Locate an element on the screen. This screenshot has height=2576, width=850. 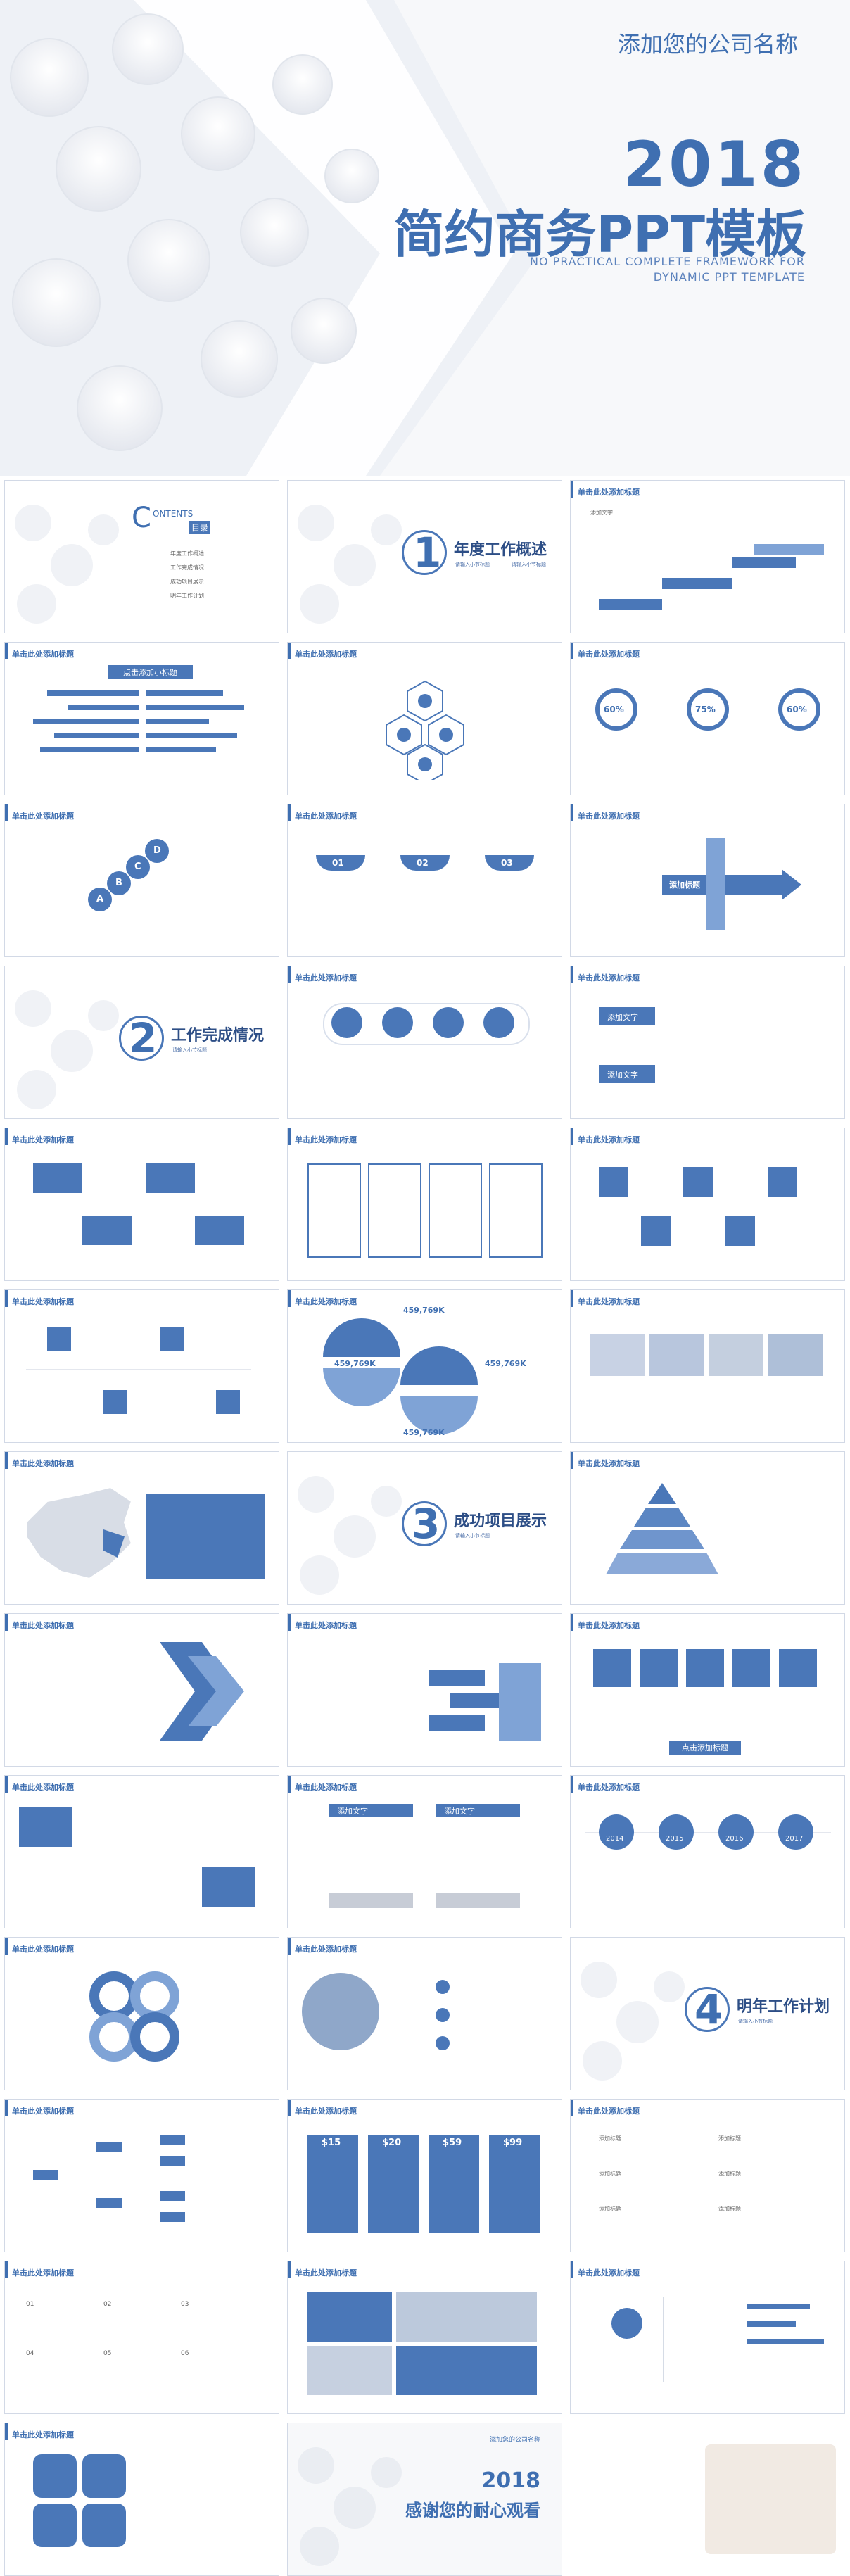
slide-staircase: 单击此处添加标题 添加文字 is located at coordinates (707, 556).